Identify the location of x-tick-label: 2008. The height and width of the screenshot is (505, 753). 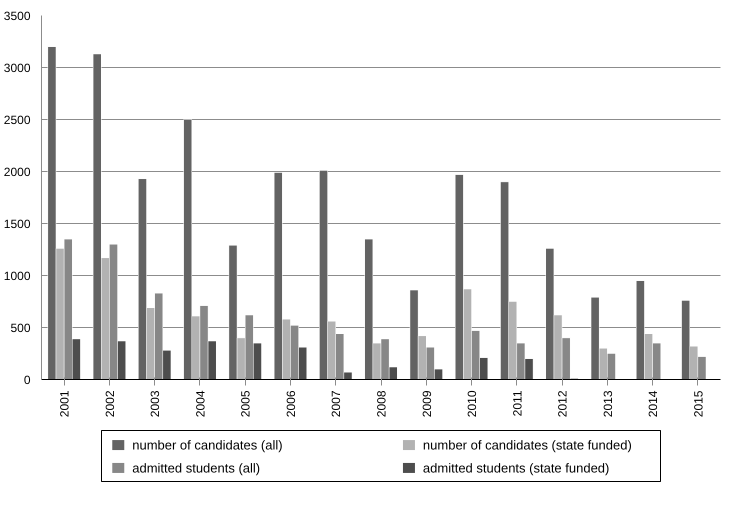
(381, 404).